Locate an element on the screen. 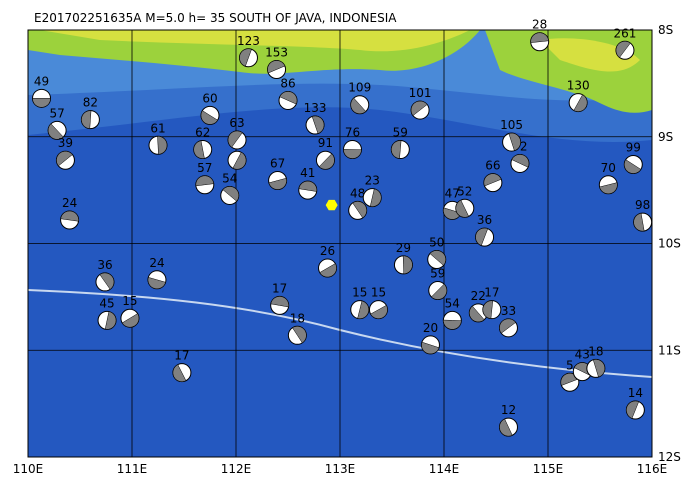 The height and width of the screenshot is (488, 697). depth-label: 33 is located at coordinates (508, 311).